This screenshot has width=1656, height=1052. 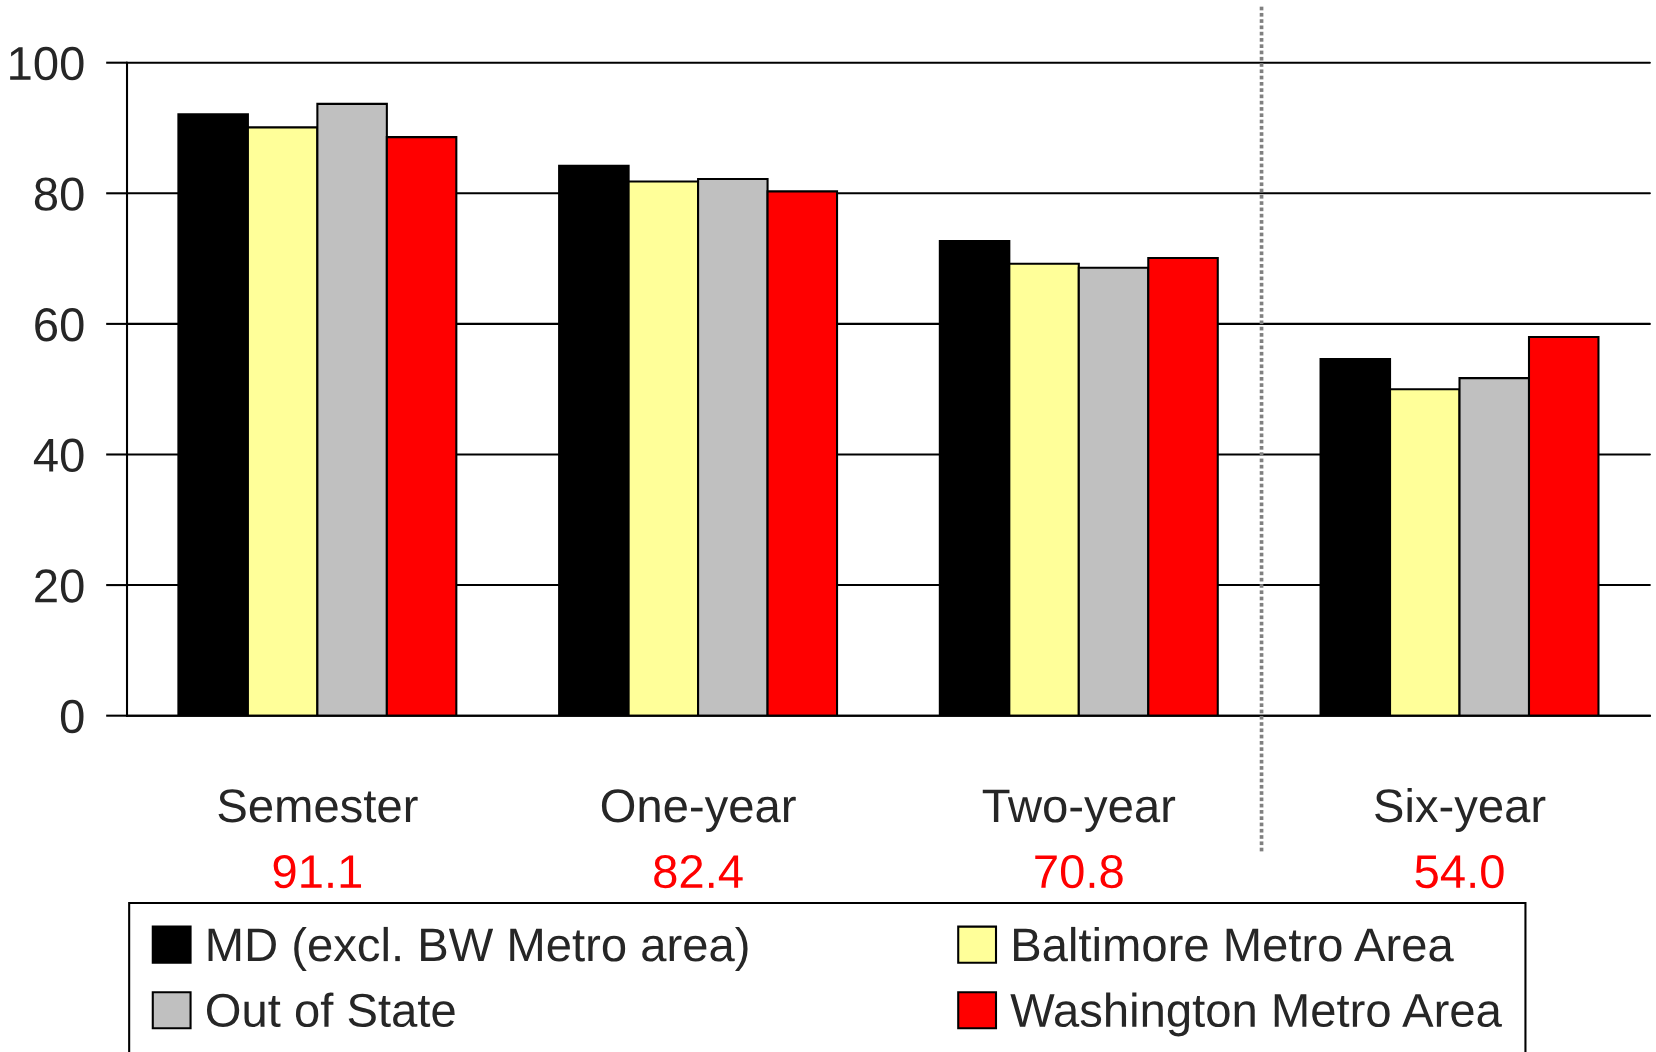 What do you see at coordinates (59, 194) in the screenshot?
I see `y-tick-label: 80` at bounding box center [59, 194].